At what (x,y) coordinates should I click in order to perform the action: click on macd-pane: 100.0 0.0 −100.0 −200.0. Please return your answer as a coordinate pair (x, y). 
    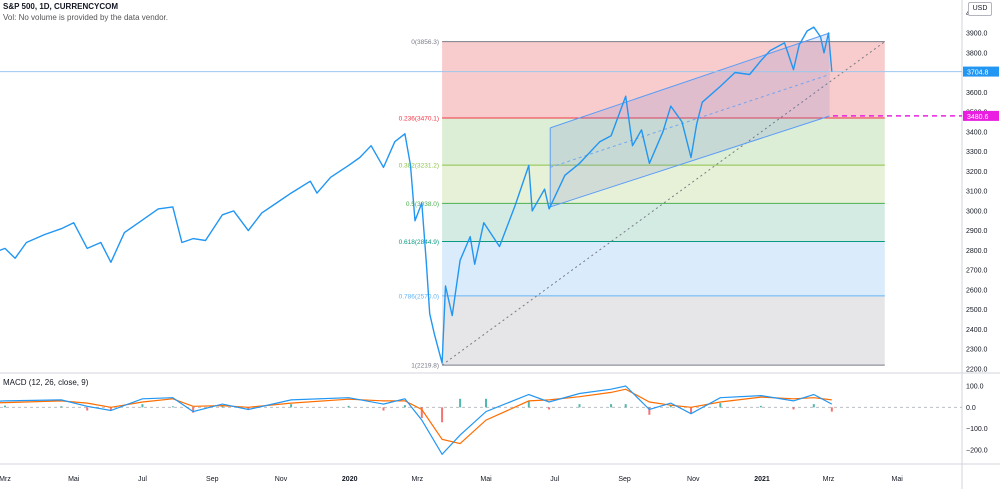
    Looking at the image, I should click on (494, 420).